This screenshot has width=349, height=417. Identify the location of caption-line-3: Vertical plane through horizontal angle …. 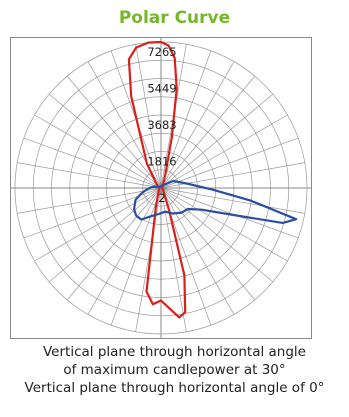
(174, 388).